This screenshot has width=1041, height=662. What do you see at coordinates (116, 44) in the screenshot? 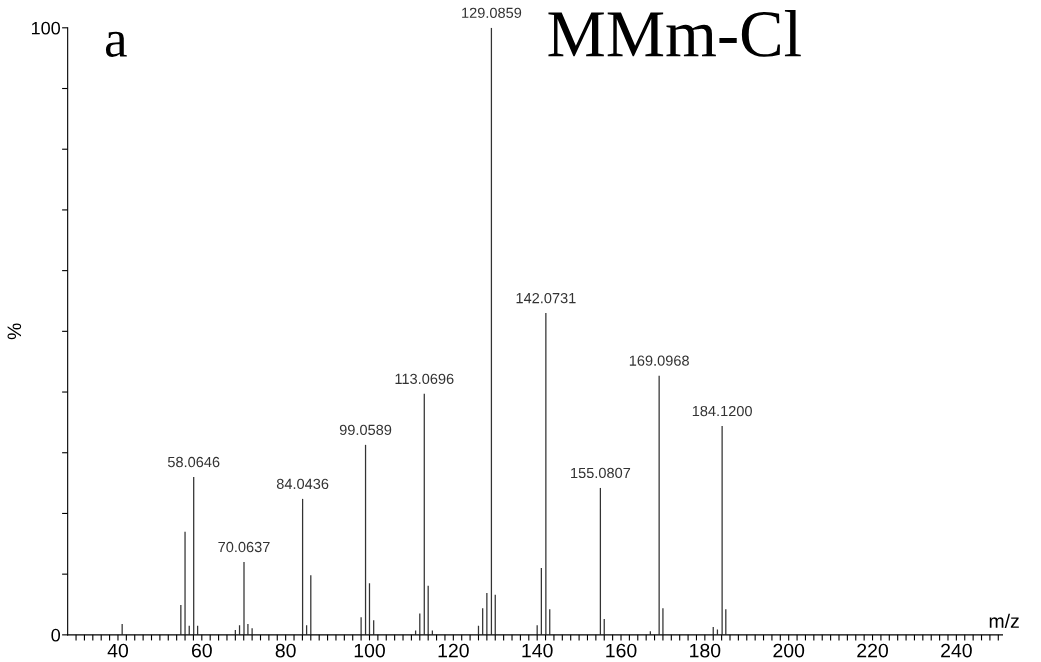
I see `annotation: a` at bounding box center [116, 44].